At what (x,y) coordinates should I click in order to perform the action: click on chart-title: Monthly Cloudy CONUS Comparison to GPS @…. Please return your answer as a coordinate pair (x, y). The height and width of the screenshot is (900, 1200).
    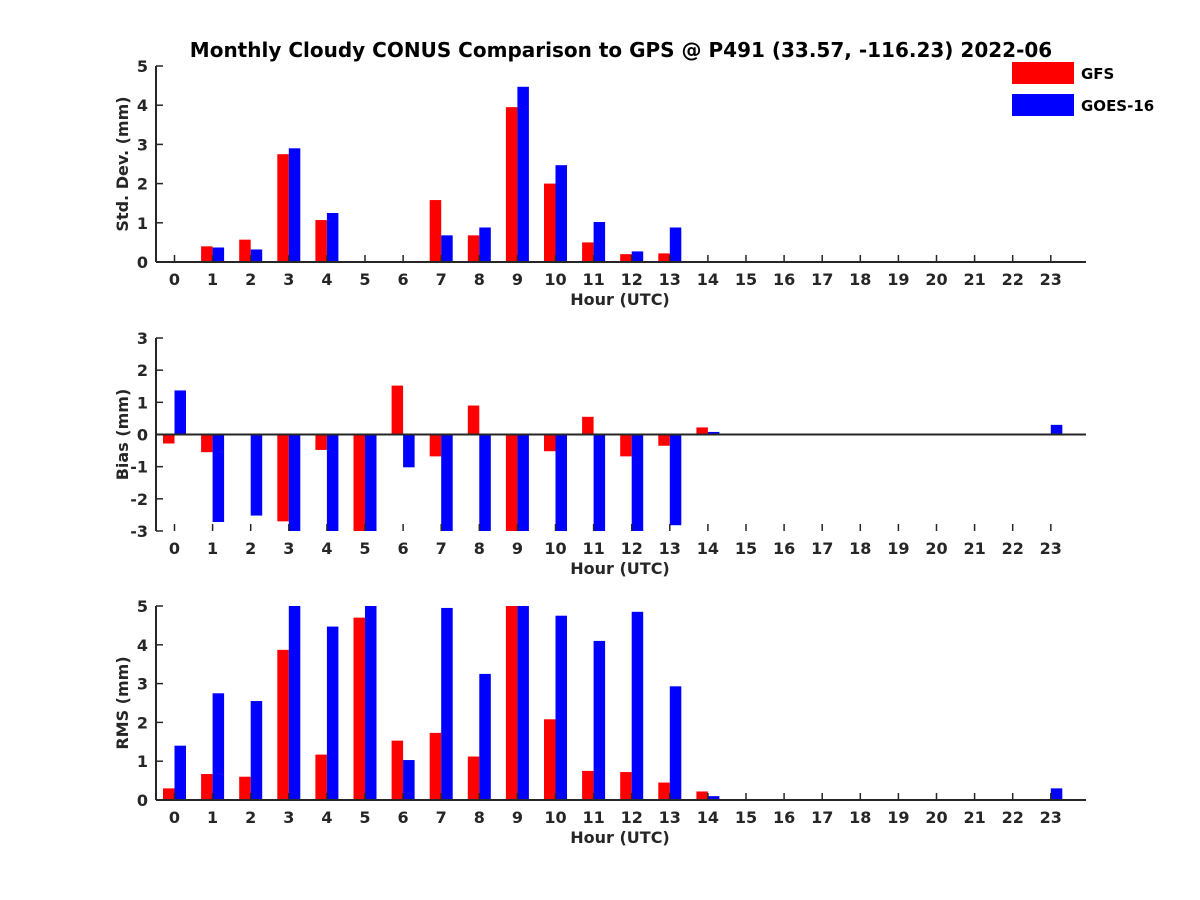
    Looking at the image, I should click on (621, 50).